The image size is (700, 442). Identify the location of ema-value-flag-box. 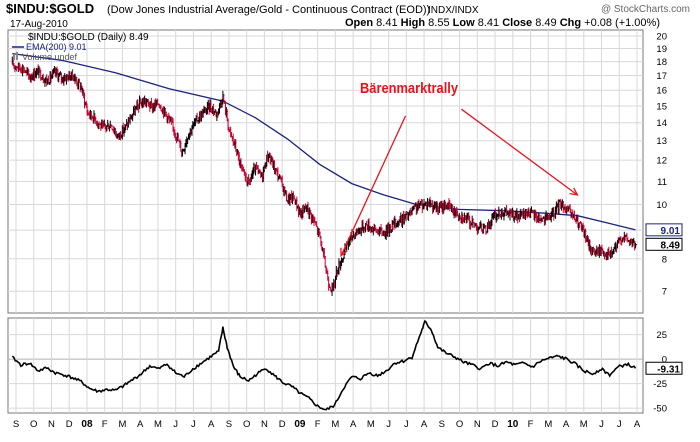
(664, 230).